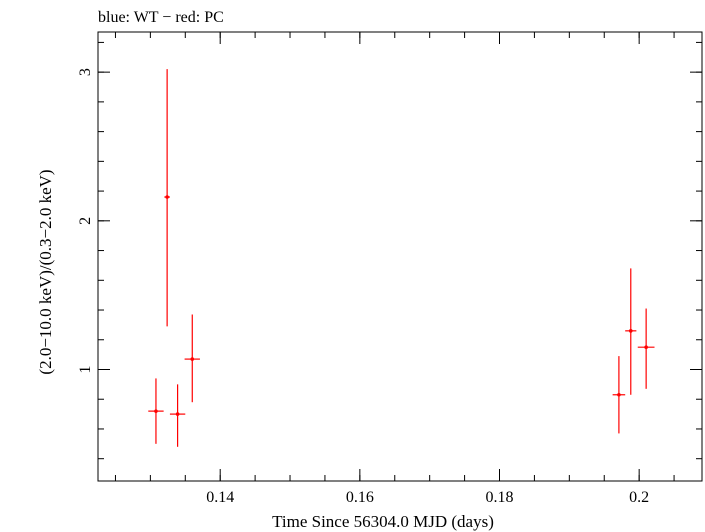 The image size is (705, 532). I want to click on y-axis-label: (2.0−10.0 keV)/(0.3−2.0 keV), so click(45, 271).